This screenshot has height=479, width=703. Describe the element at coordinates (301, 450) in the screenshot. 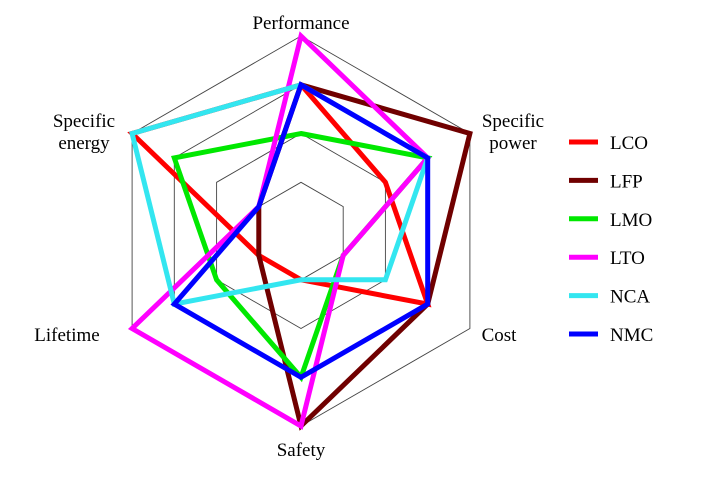

I see `axis-label-safety: Safety` at that location.